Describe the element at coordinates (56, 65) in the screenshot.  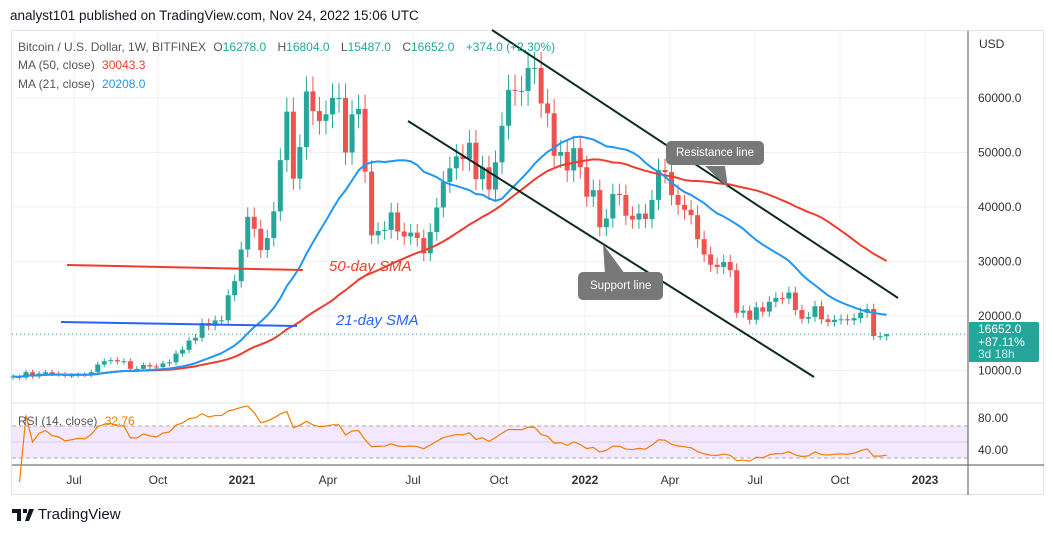
I see `ma50-label: MA (50, close)` at that location.